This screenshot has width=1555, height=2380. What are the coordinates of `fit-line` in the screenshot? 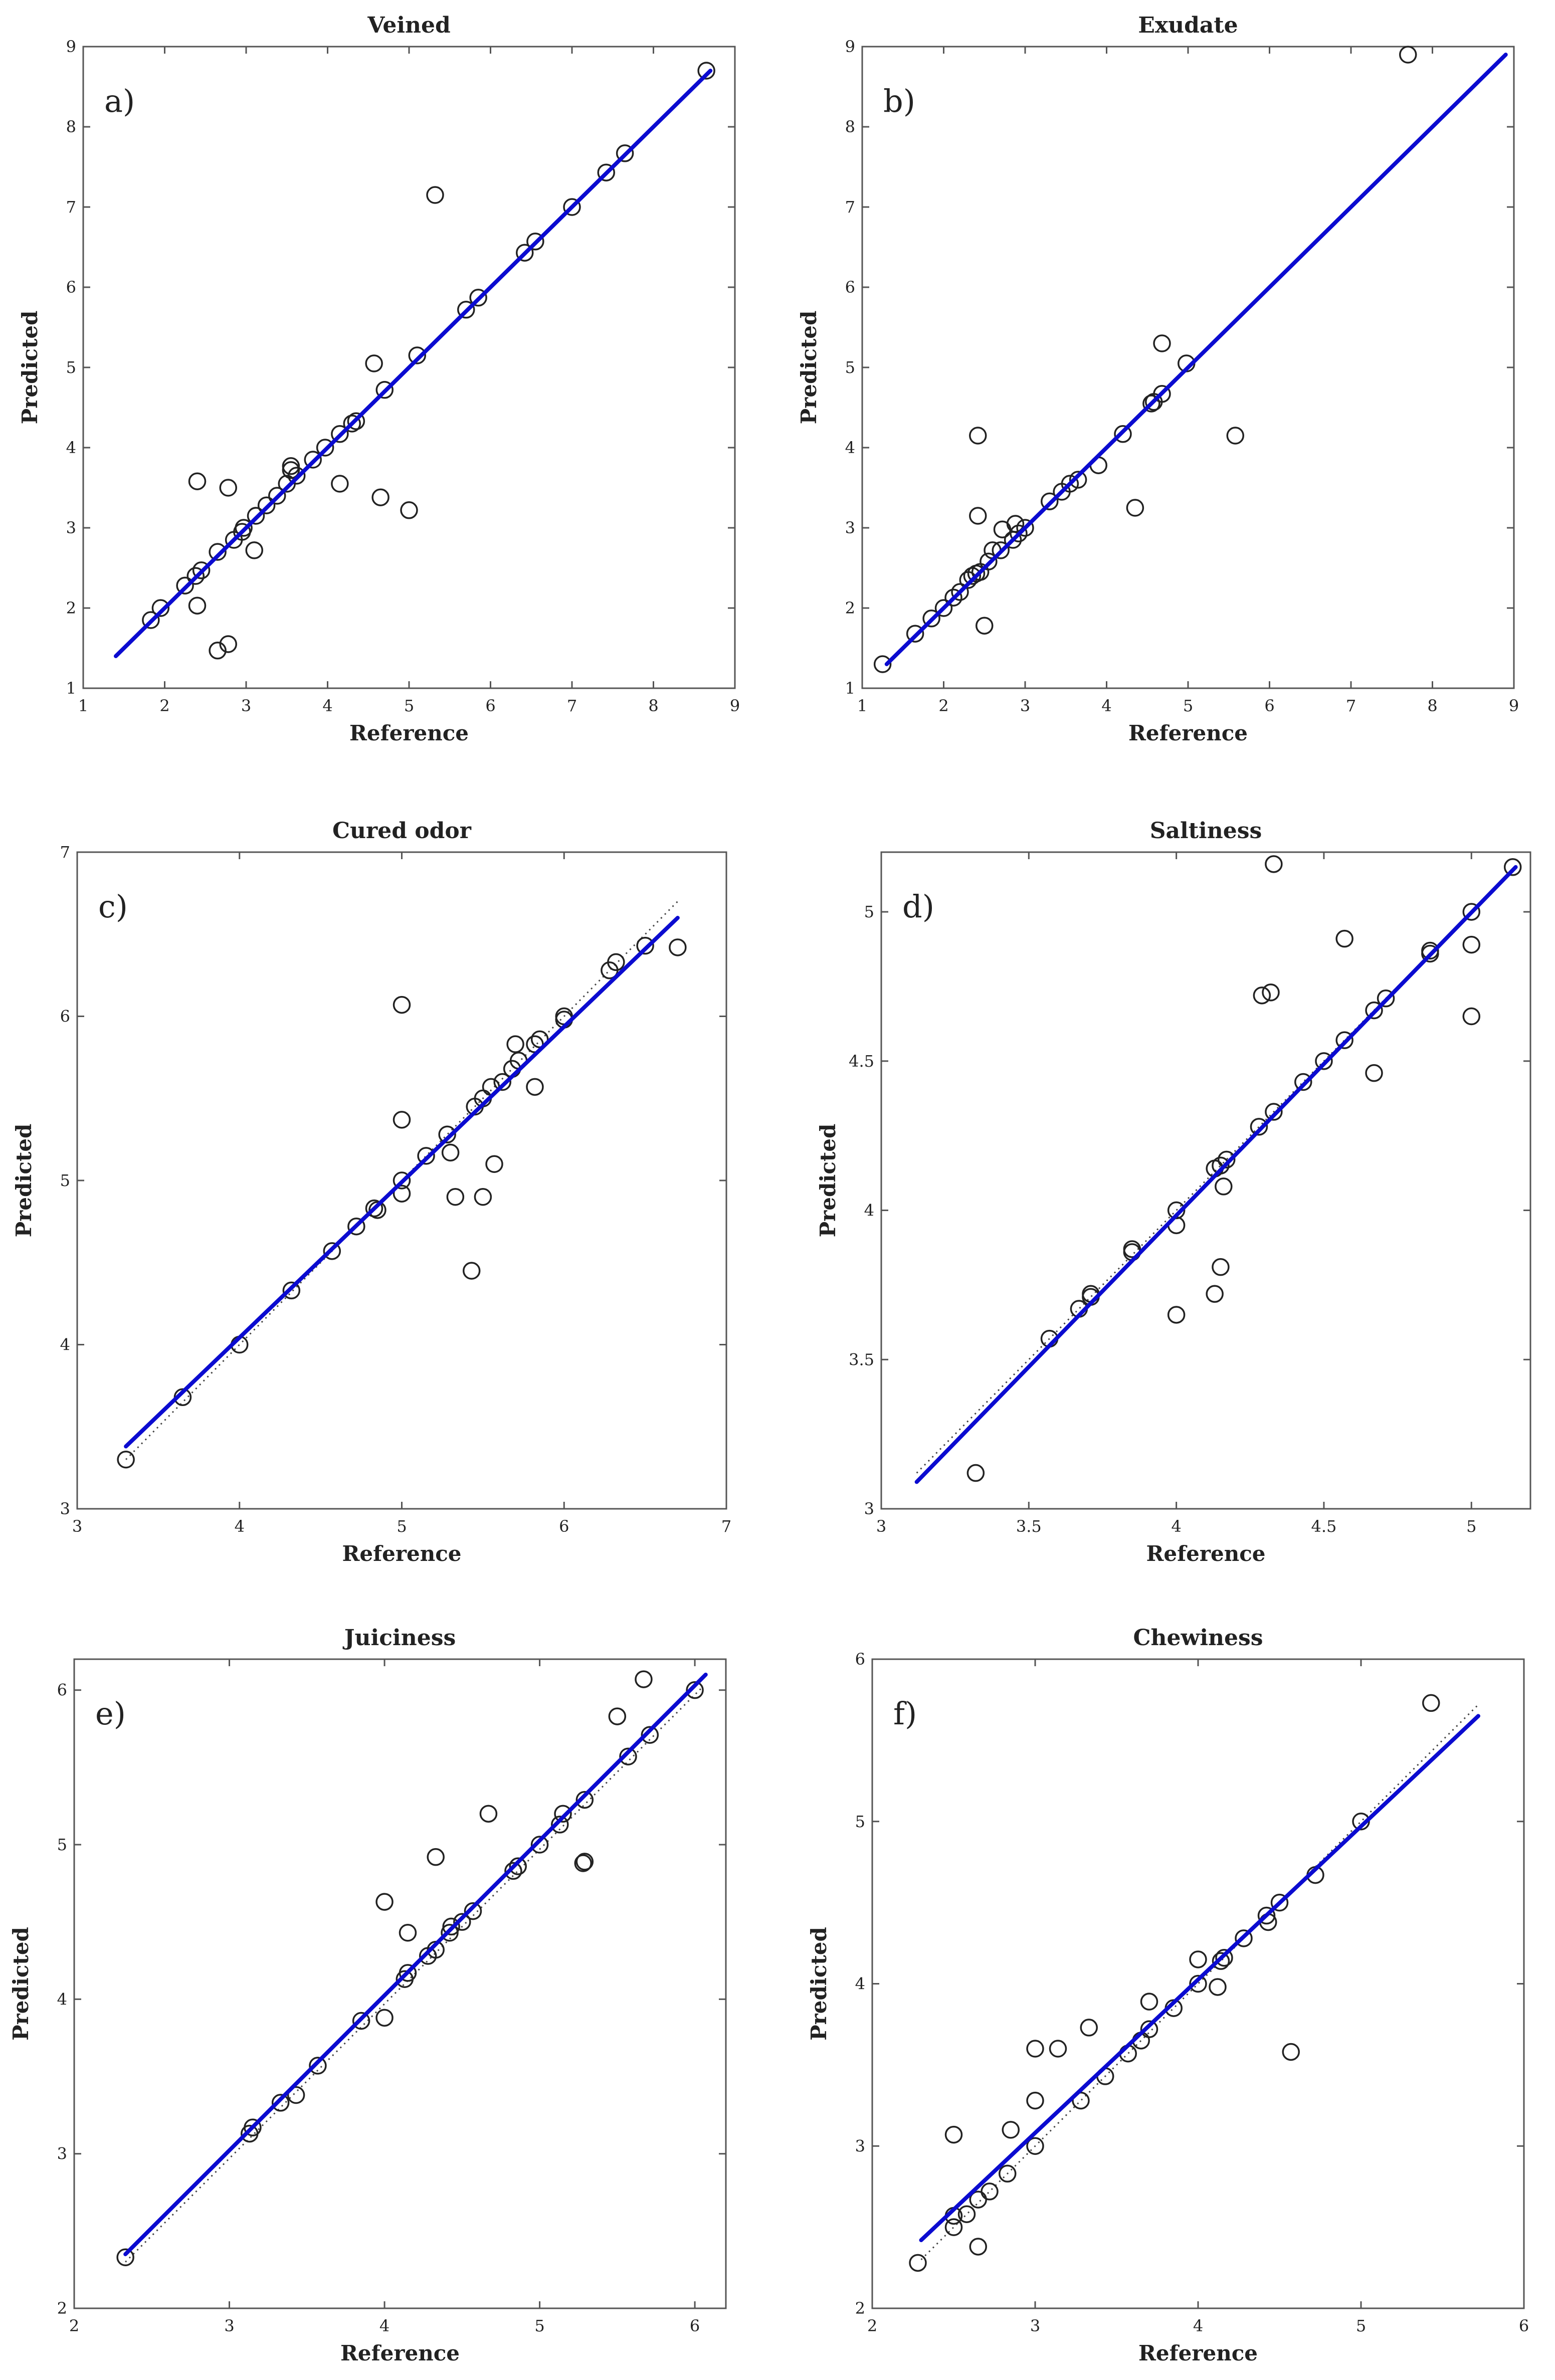 It's located at (1196, 359).